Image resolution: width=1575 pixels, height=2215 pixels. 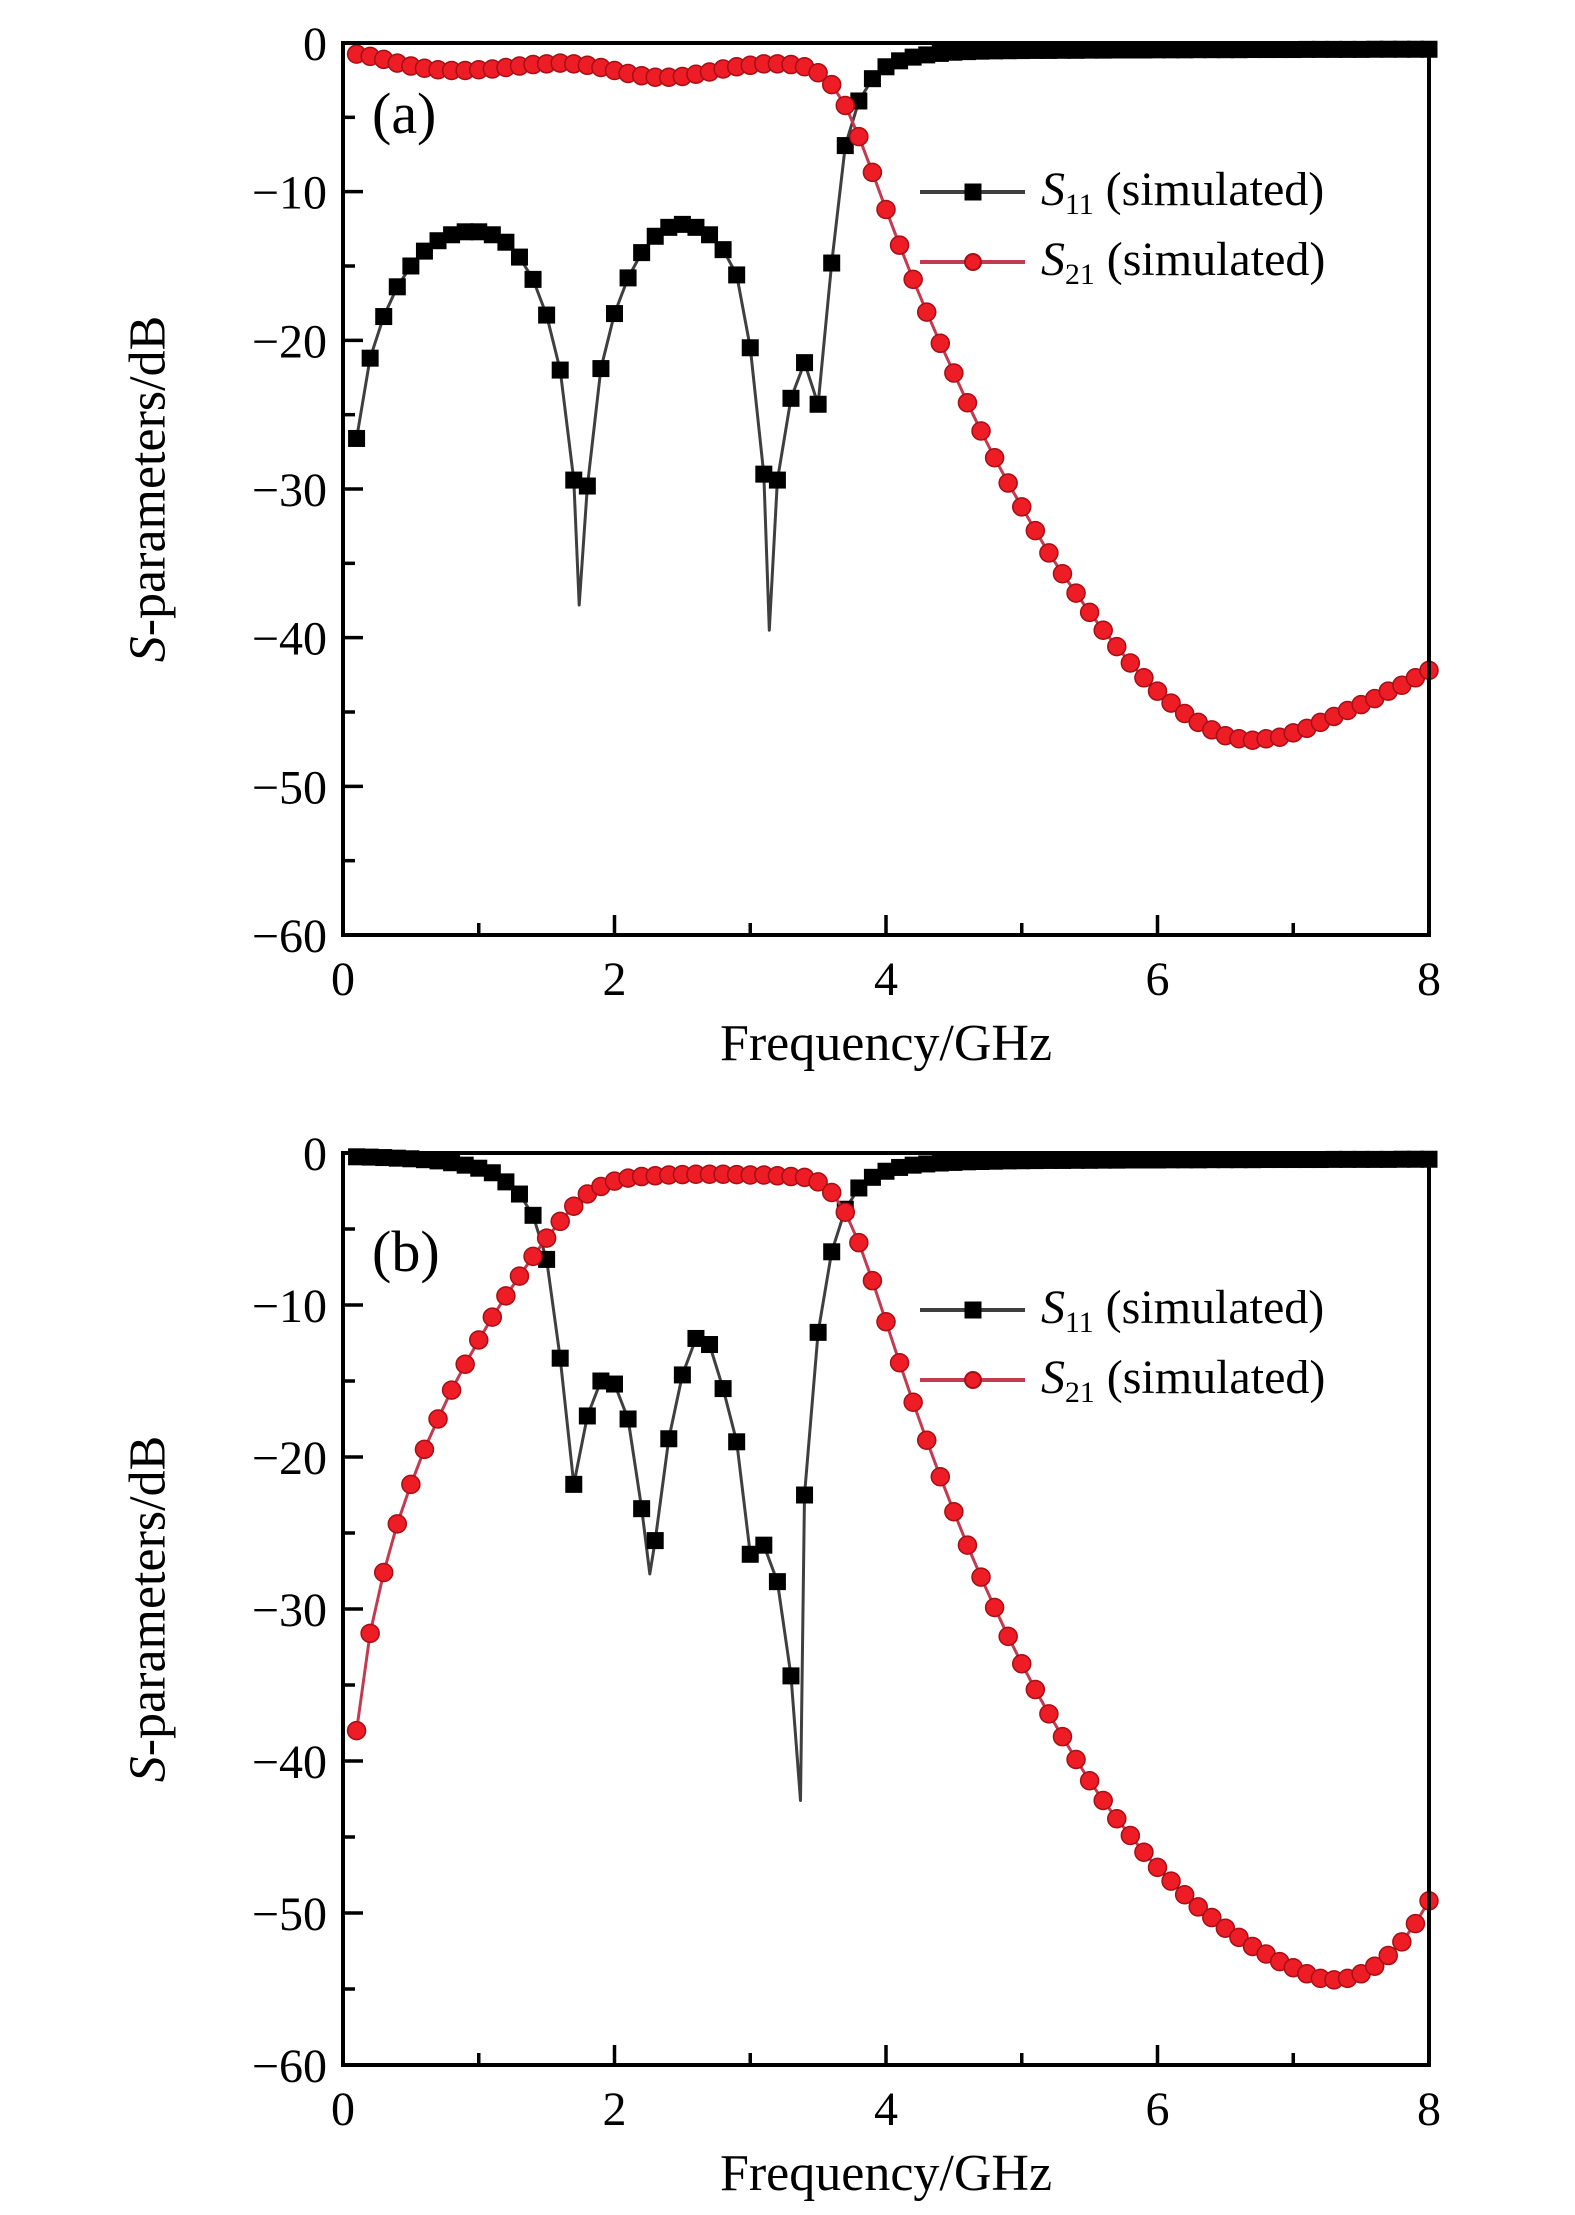 I want to click on x-tick-label: 4, so click(x=886, y=2109).